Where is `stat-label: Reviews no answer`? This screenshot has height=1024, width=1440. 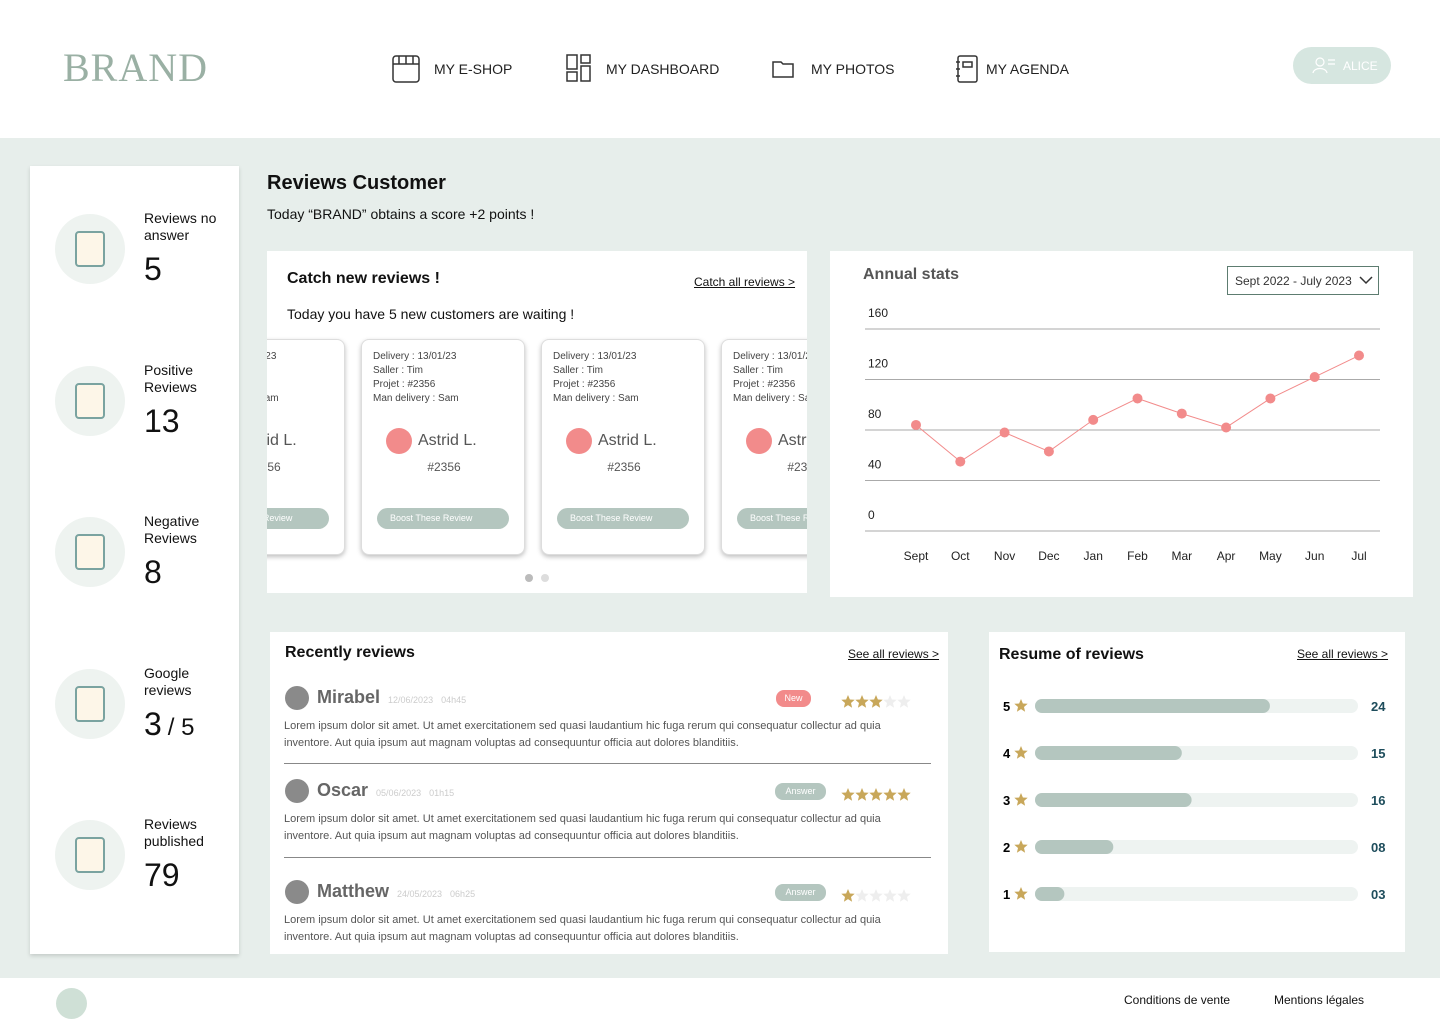 stat-label: Reviews no answer is located at coordinates (180, 226).